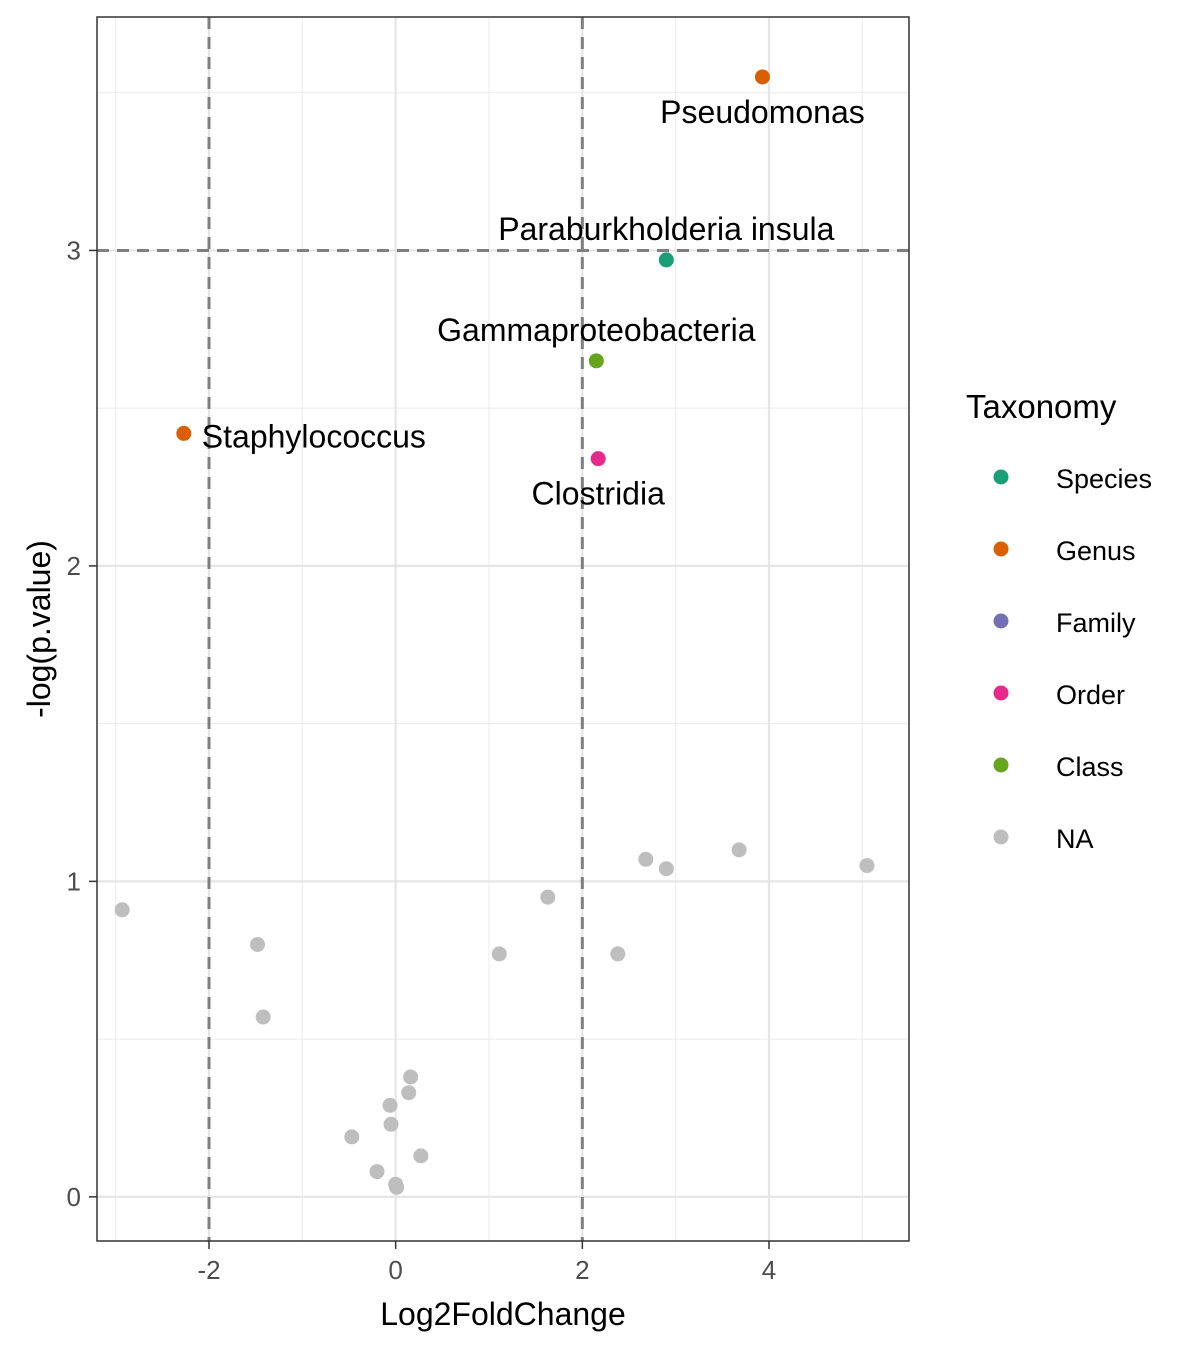  I want to click on x-tick-label: 0, so click(395, 1270).